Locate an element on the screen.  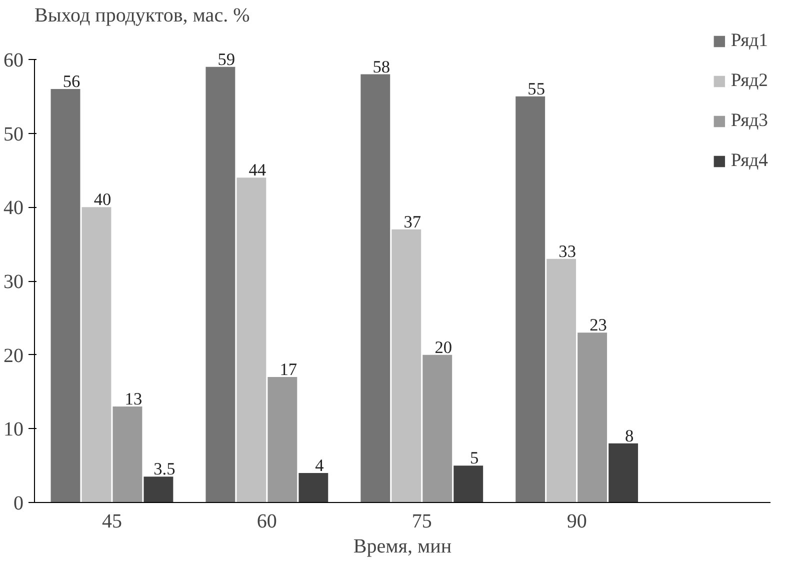
x-axis-title: Время, мин is located at coordinates (402, 547).